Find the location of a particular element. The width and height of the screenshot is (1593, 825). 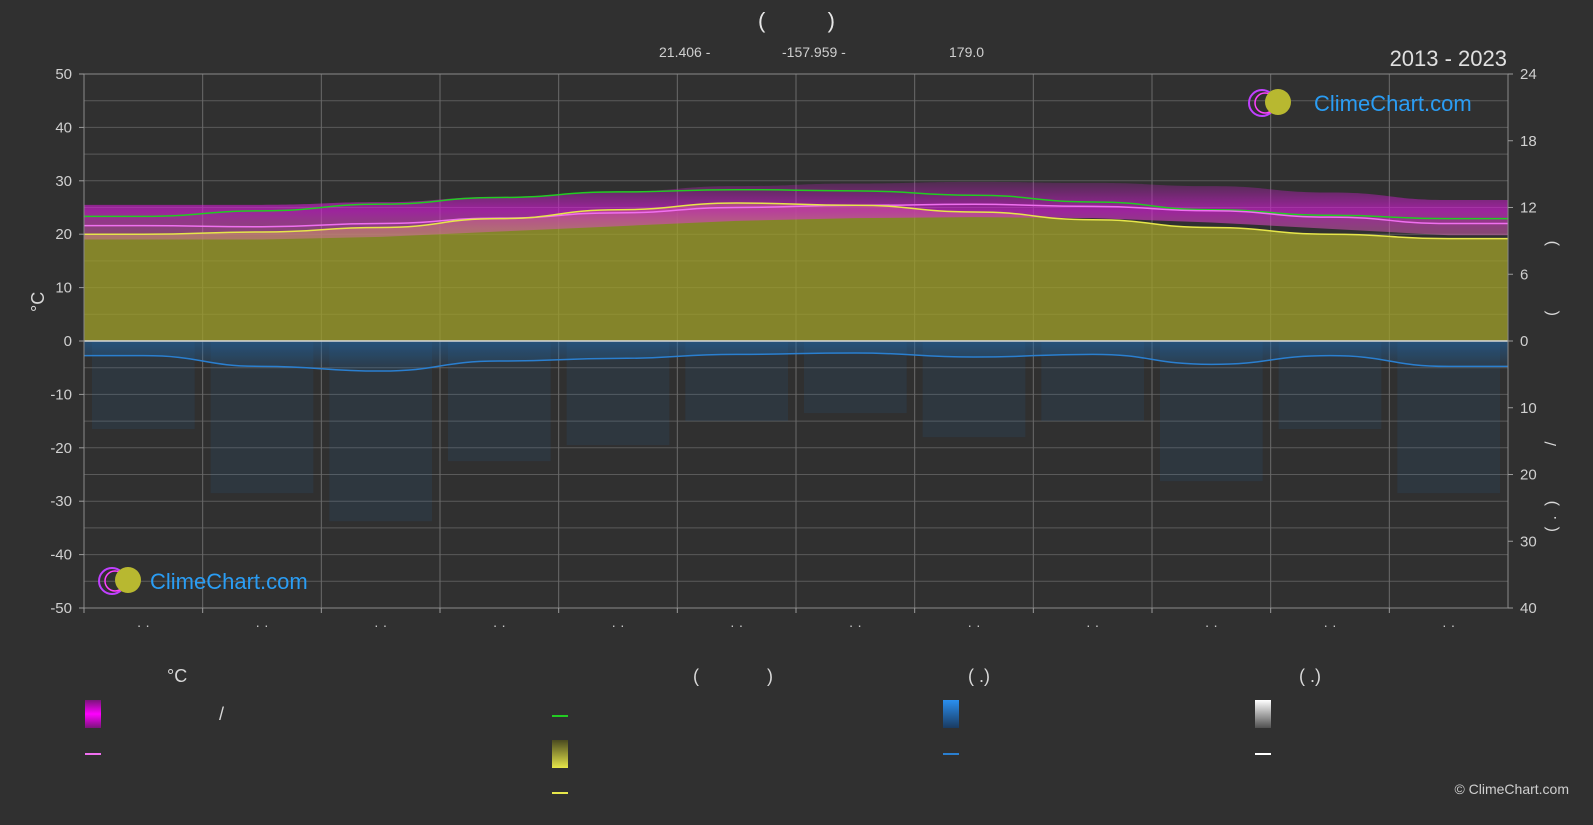

right-top-tick-label: 18 is located at coordinates (1528, 141).